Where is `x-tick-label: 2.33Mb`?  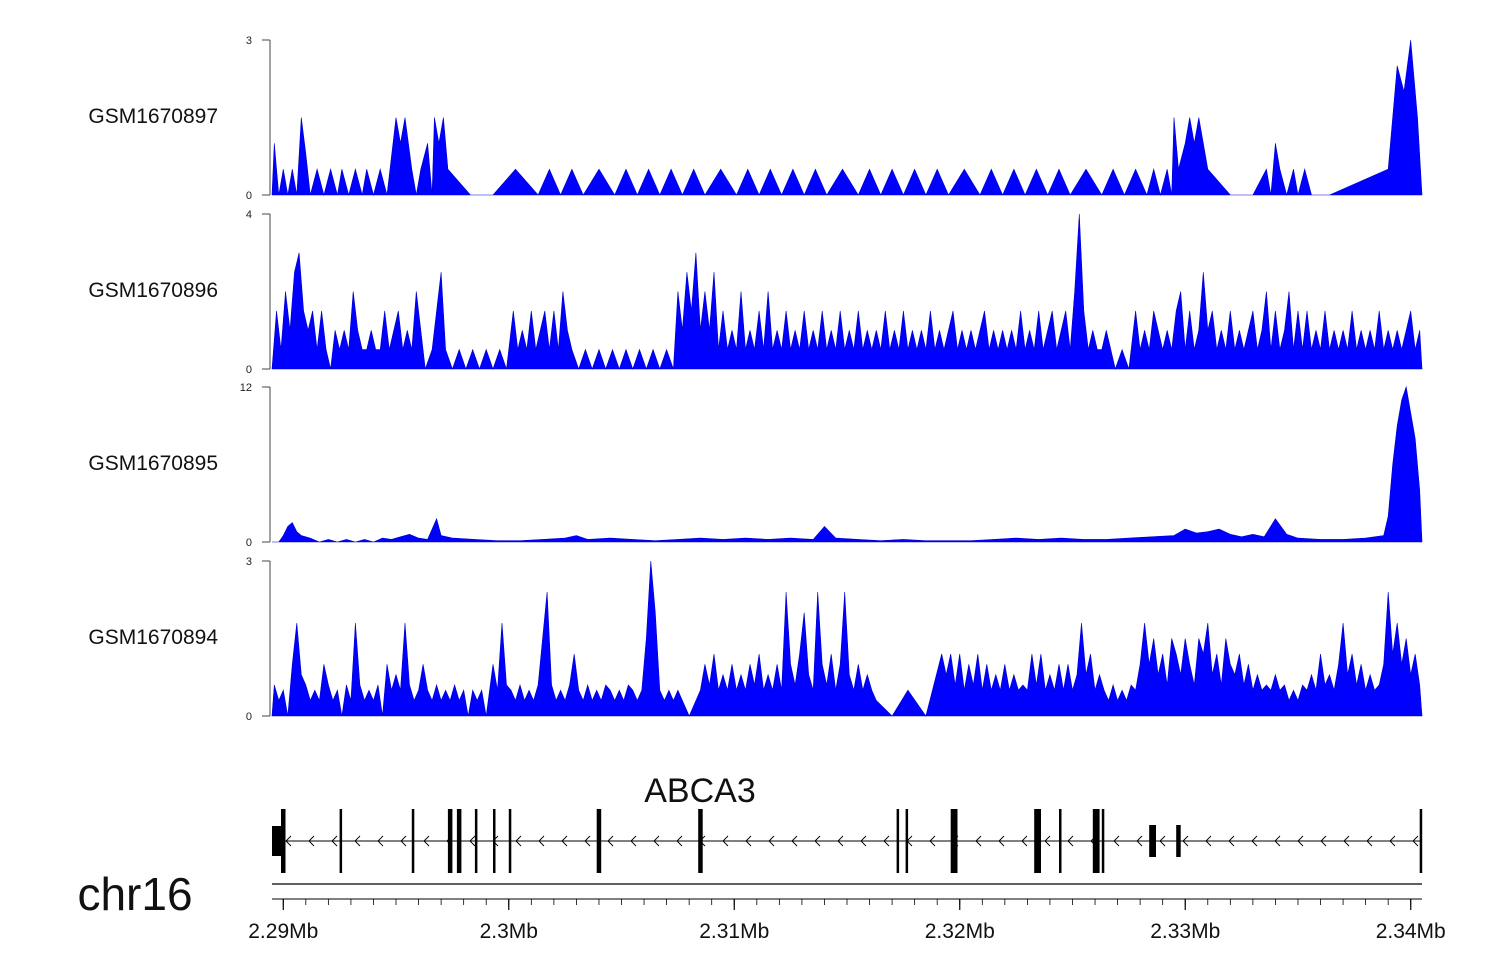
x-tick-label: 2.33Mb is located at coordinates (1185, 931).